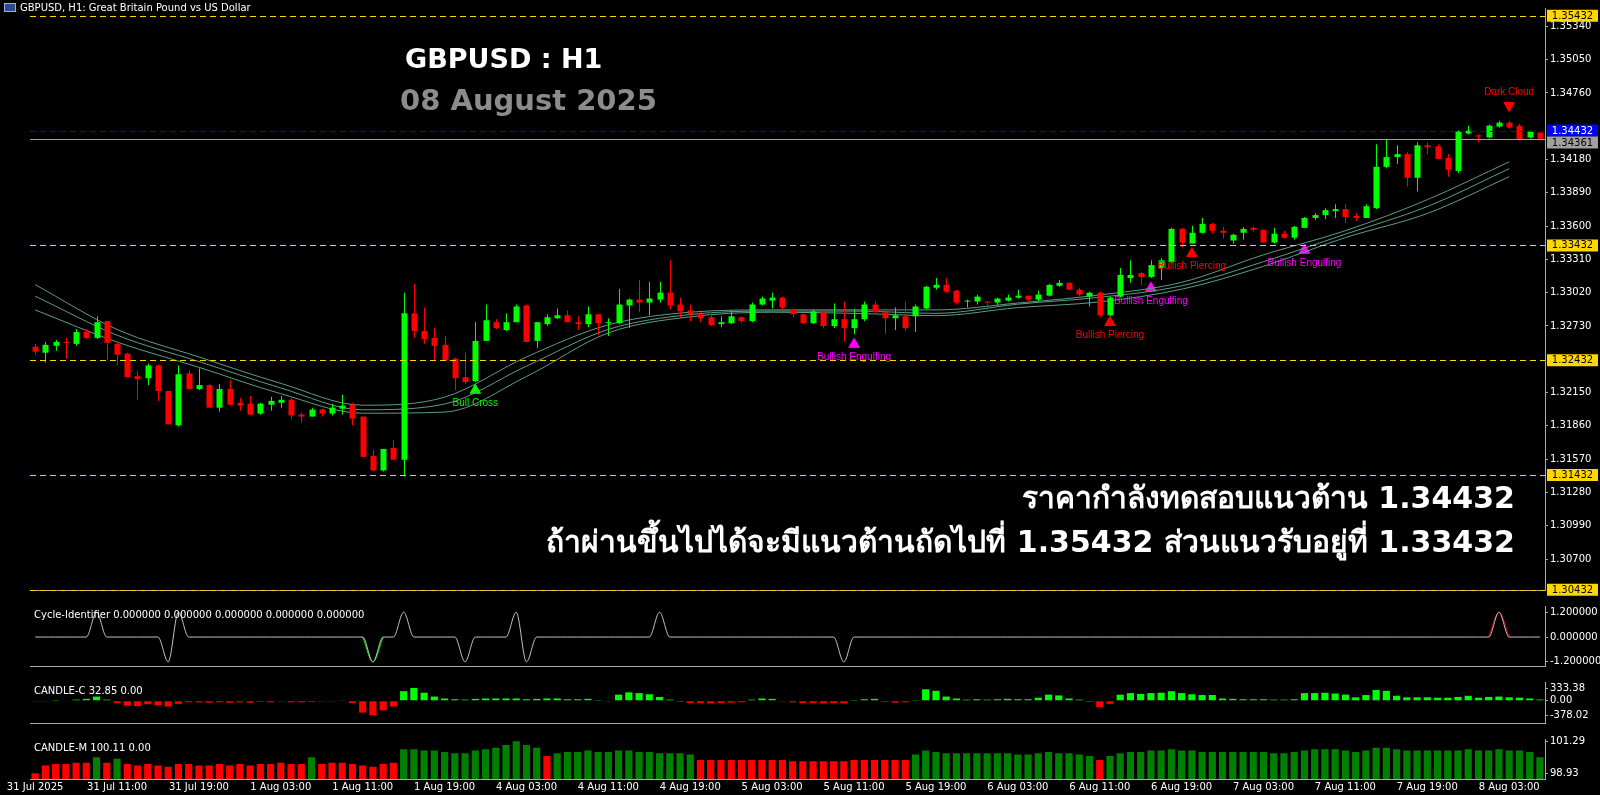  Describe the element at coordinates (1567, 687) in the screenshot. I see `y-tick-label: 333.38` at that location.